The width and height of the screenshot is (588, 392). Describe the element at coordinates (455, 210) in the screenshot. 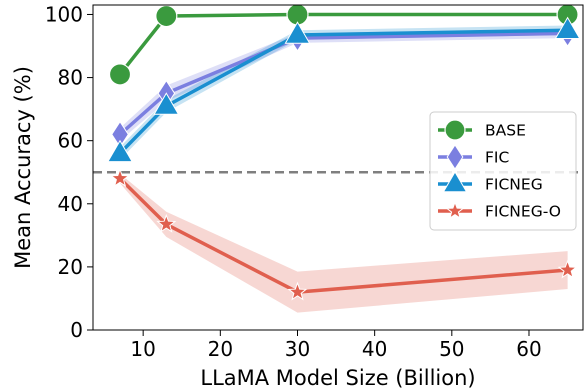

I see `legend-marker-ficneg-o` at that location.